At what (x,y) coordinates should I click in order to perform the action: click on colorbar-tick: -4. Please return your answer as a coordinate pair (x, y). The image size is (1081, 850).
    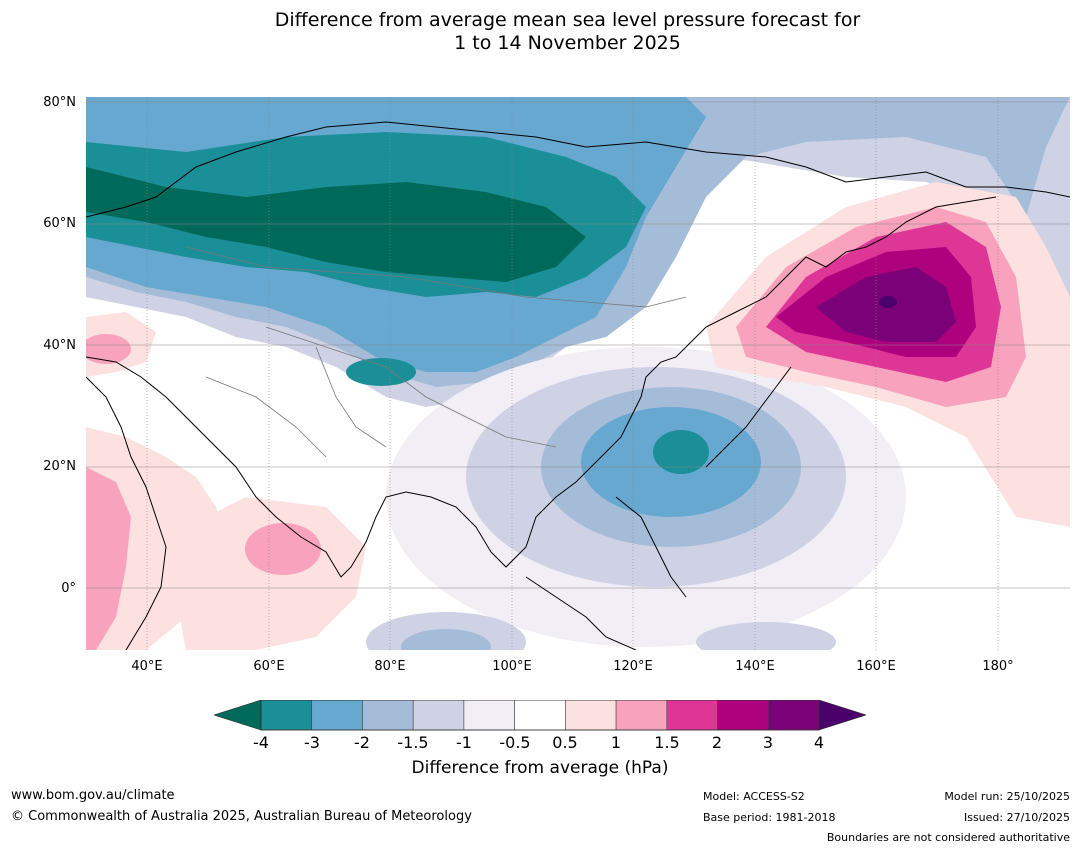
    Looking at the image, I should click on (261, 742).